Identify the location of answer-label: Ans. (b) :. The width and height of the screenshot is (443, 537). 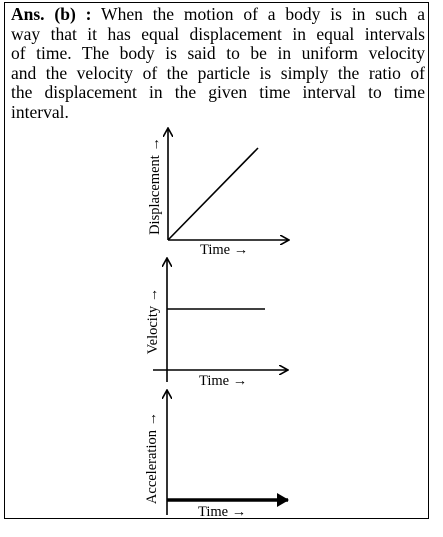
(51, 14).